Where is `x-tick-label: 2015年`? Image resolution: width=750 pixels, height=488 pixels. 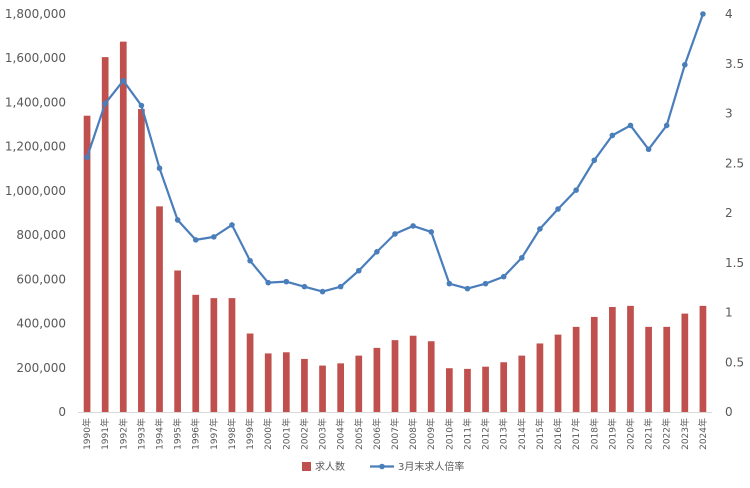 x-tick-label: 2015年 is located at coordinates (540, 434).